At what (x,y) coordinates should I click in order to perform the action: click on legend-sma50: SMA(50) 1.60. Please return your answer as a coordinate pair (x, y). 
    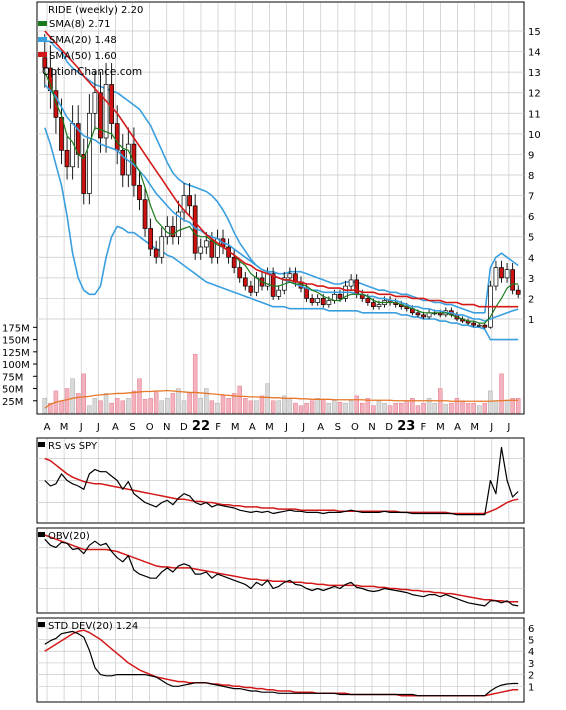
    Looking at the image, I should click on (83, 56).